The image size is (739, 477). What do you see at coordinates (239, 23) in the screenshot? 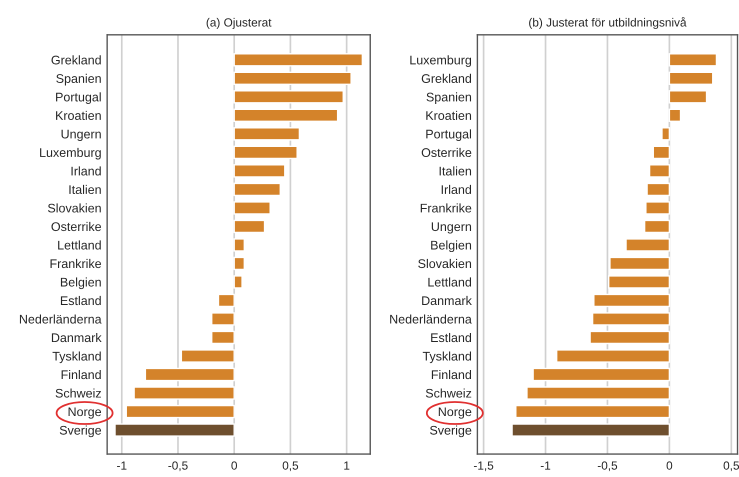
I see `chart-title: (a) Ojusterat` at bounding box center [239, 23].